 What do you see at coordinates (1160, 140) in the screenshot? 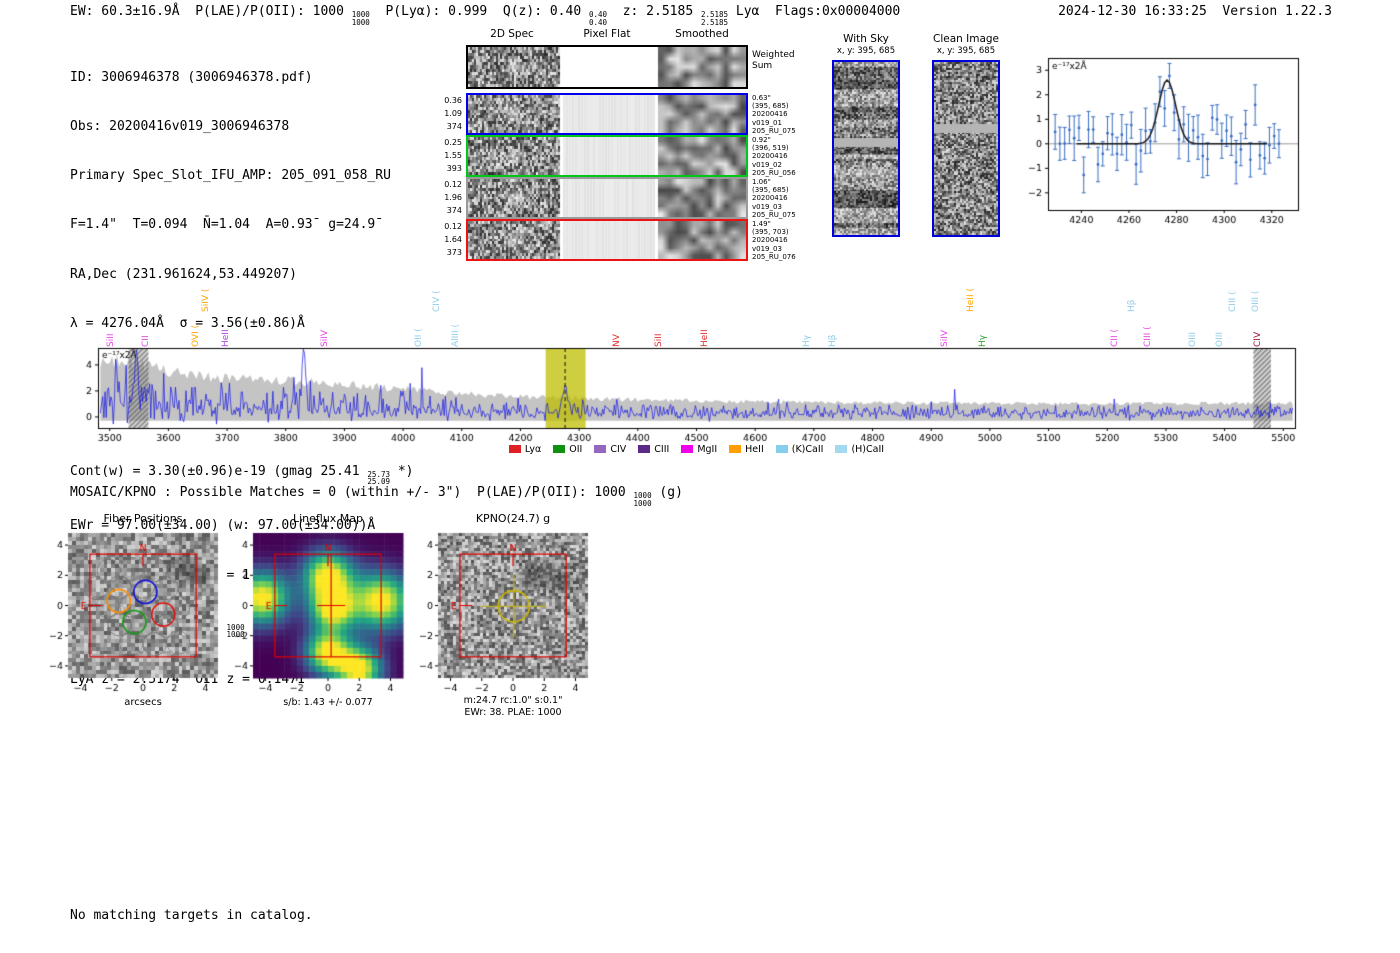
I see `line-fit-plot` at bounding box center [1160, 140].